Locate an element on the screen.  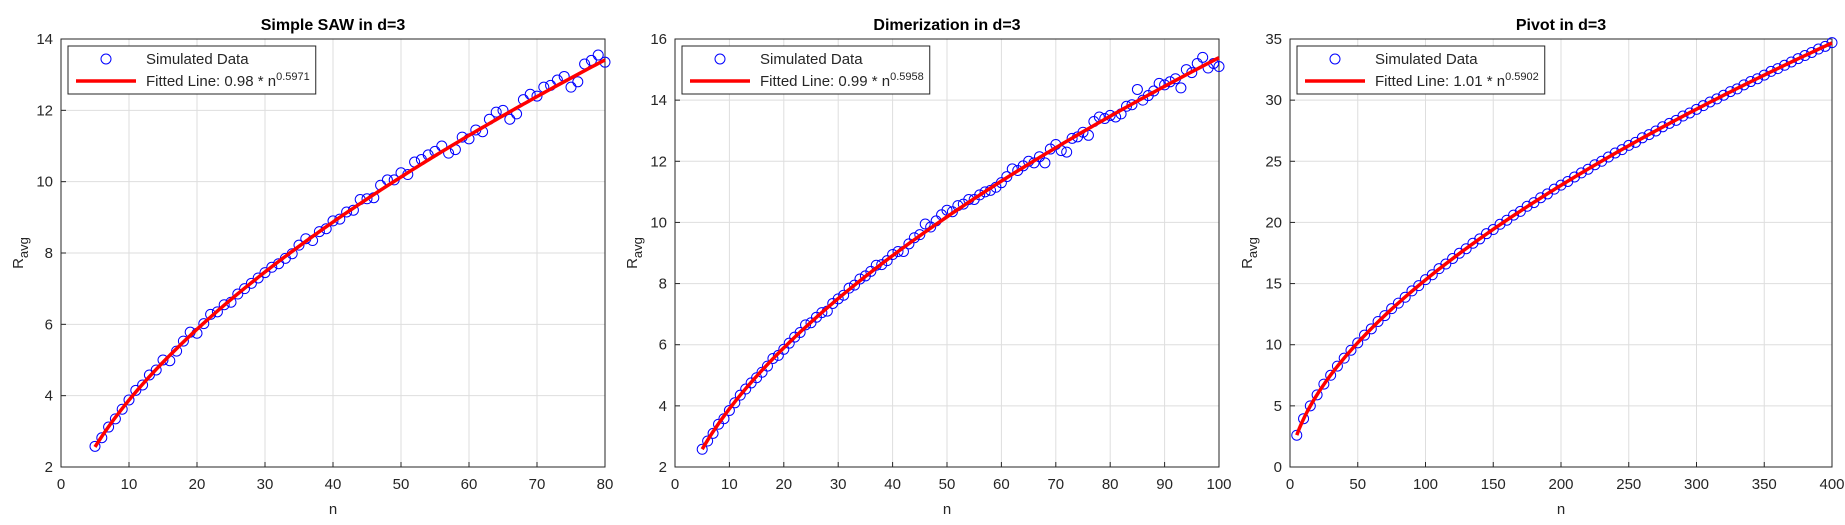
x-tick-label: 50 is located at coordinates (1357, 484).